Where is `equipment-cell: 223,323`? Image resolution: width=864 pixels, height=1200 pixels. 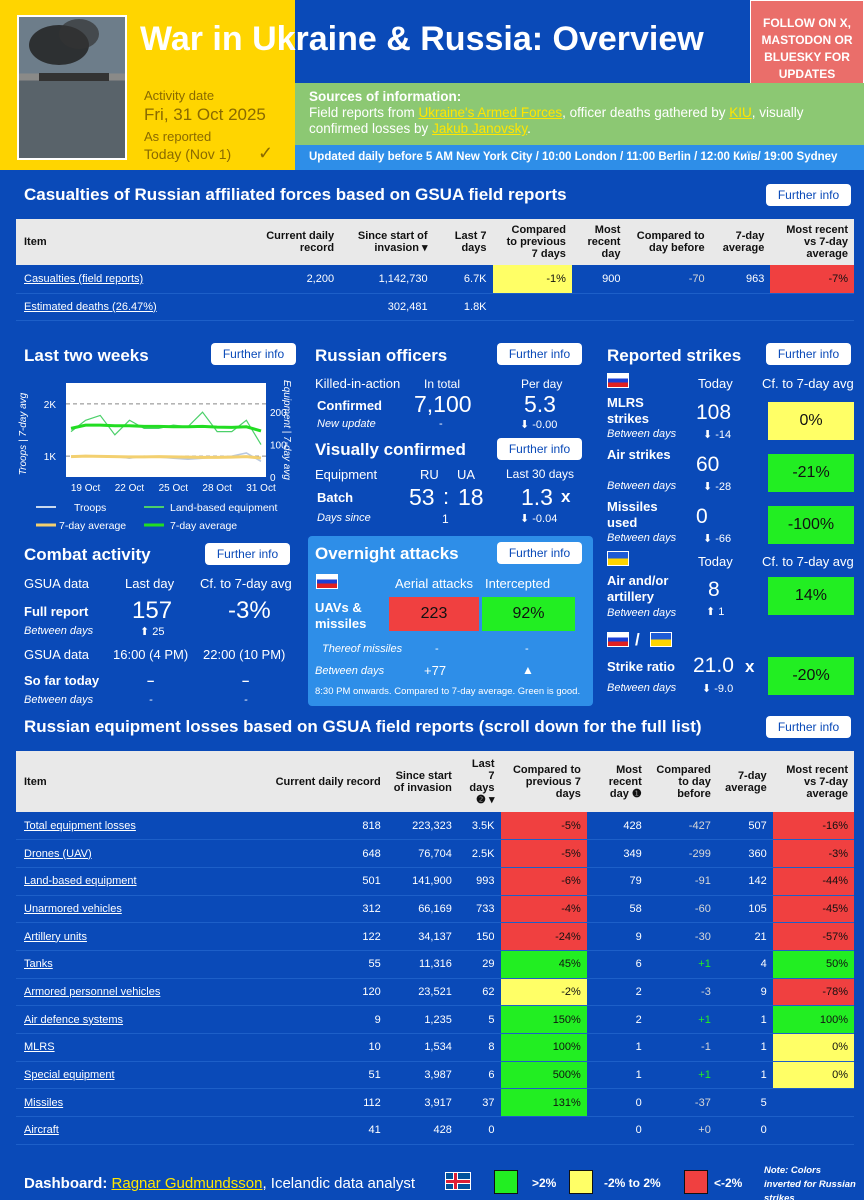
equipment-cell: 223,323 is located at coordinates (422, 826).